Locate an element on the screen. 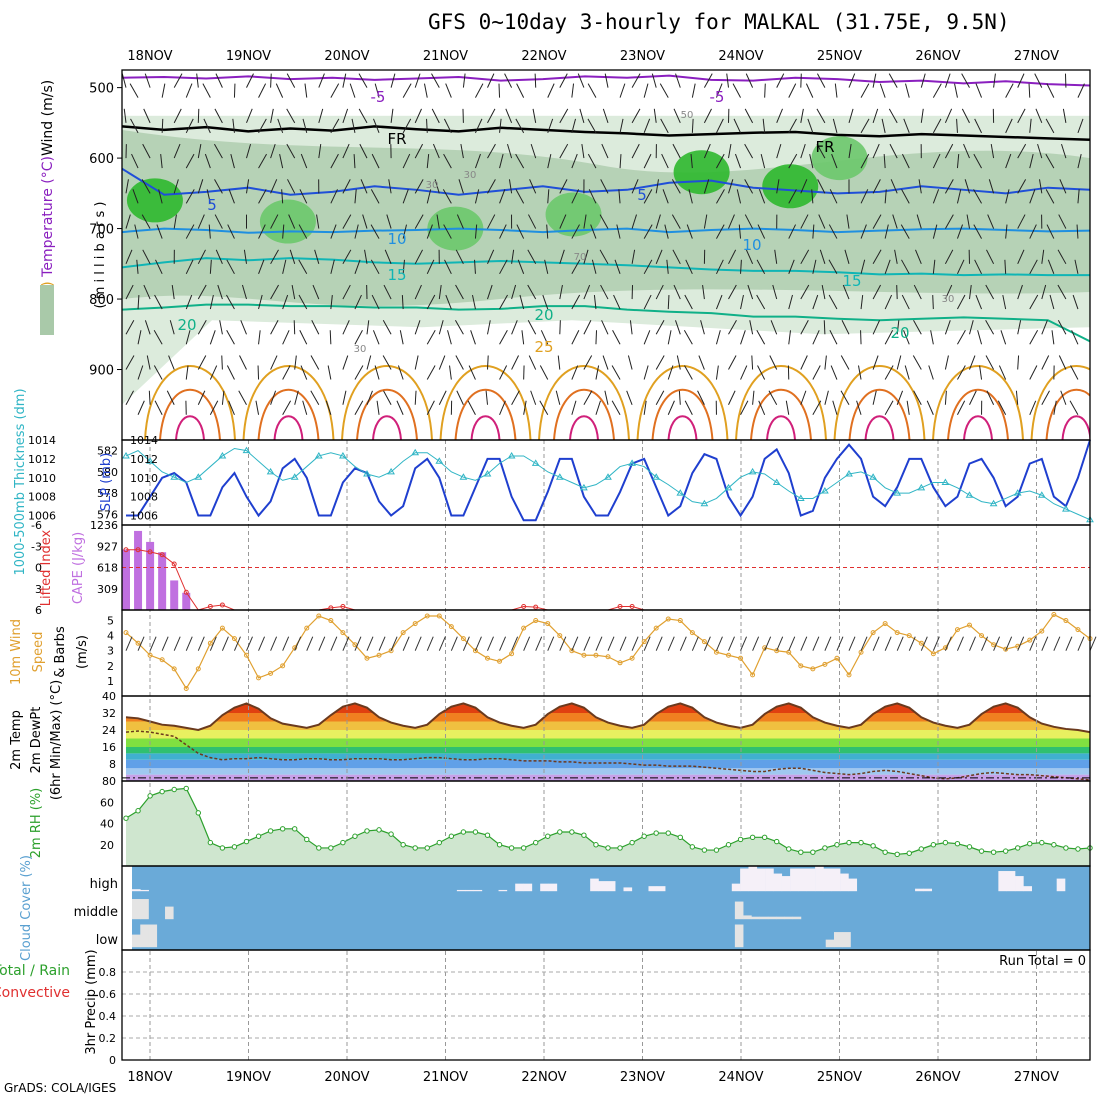  y-tick-label: 0 is located at coordinates (38, 568).